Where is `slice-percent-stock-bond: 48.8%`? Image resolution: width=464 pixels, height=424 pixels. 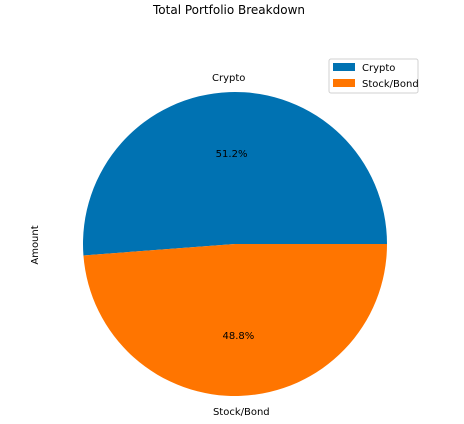
slice-percent-stock-bond: 48.8% is located at coordinates (239, 336).